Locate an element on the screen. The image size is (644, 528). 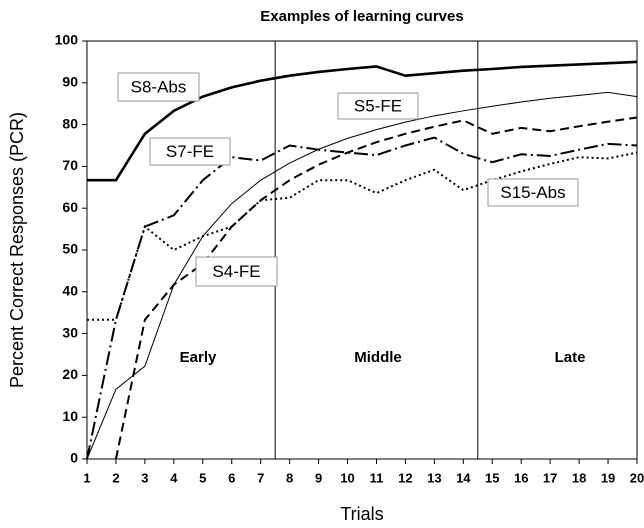
x-tick-label: 17 is located at coordinates (550, 477).